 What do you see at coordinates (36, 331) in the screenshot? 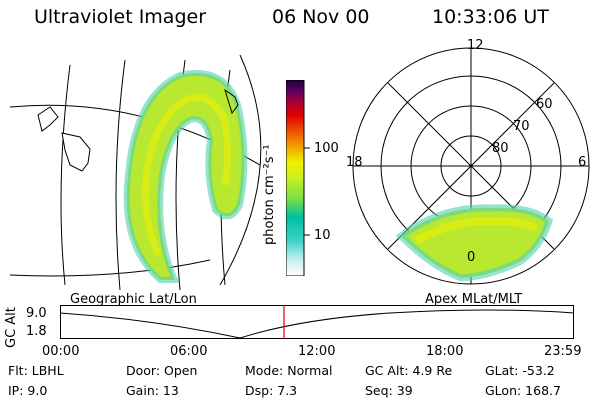
I see `alt-ytick-1-8: 1.8` at bounding box center [36, 331].